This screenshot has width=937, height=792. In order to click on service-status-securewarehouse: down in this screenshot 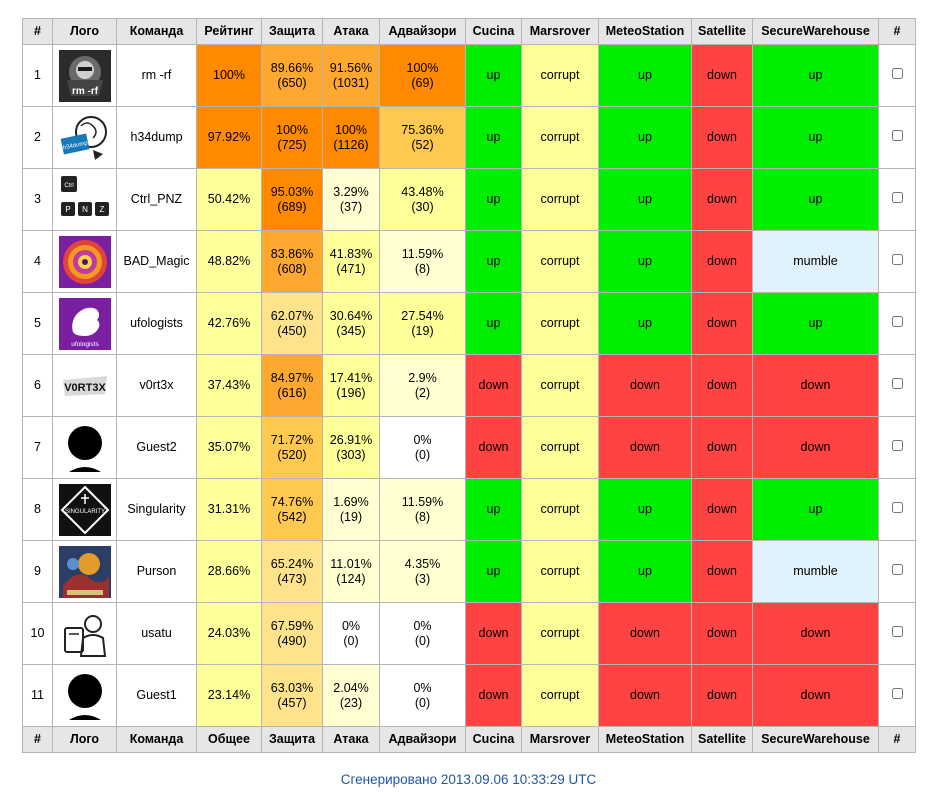, I will do `click(815, 633)`.